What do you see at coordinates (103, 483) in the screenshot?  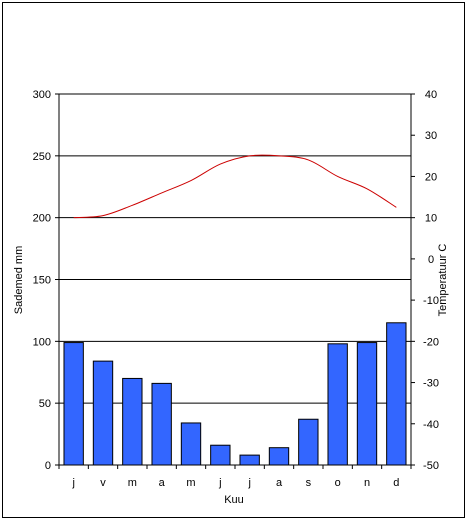 I see `x-tick-label: v` at bounding box center [103, 483].